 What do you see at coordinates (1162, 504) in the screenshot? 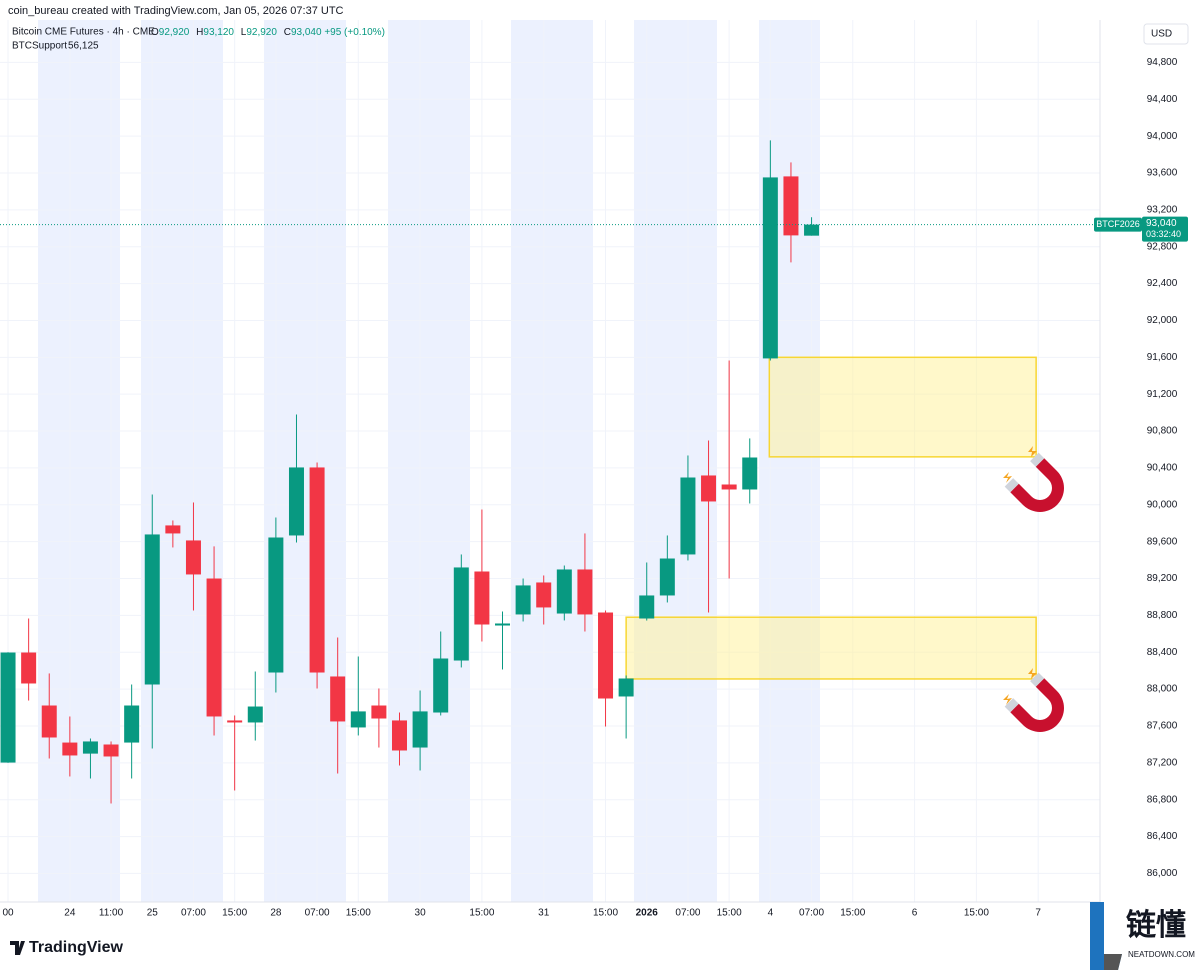
I see `y-tick-label: 90,000` at bounding box center [1162, 504].